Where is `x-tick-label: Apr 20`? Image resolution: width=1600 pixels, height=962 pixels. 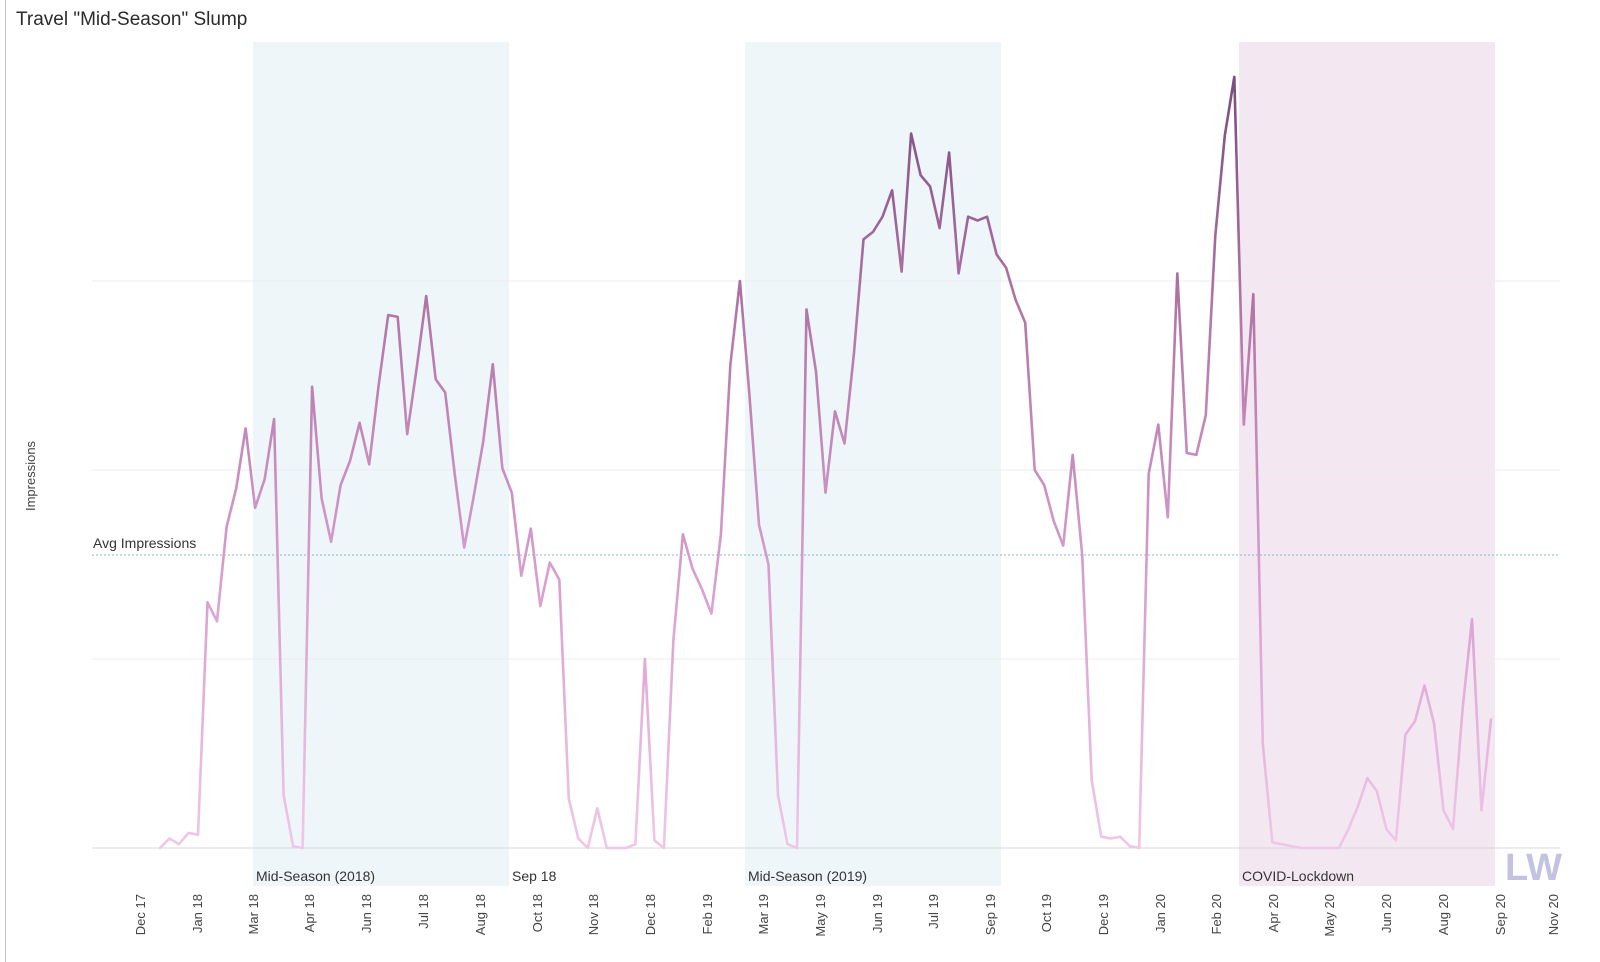
x-tick-label: Apr 20 is located at coordinates (1273, 913).